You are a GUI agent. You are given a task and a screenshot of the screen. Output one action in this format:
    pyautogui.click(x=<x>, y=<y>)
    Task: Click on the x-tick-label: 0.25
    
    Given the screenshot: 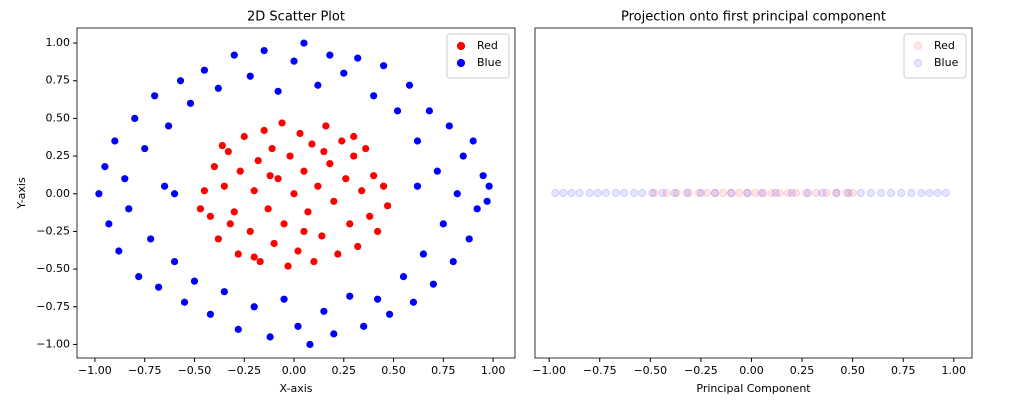 What is the action you would take?
    pyautogui.click(x=802, y=370)
    